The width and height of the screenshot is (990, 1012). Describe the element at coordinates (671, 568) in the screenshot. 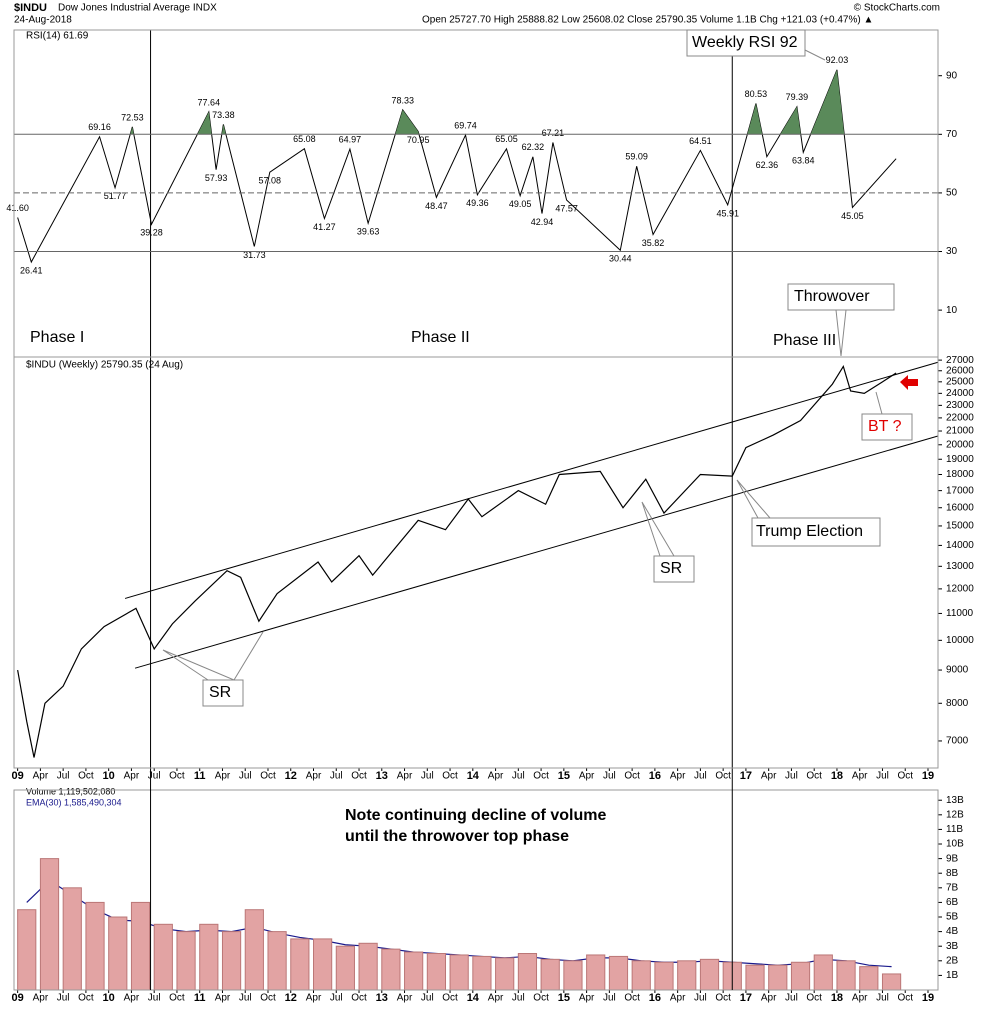

I see `callout: SR` at that location.